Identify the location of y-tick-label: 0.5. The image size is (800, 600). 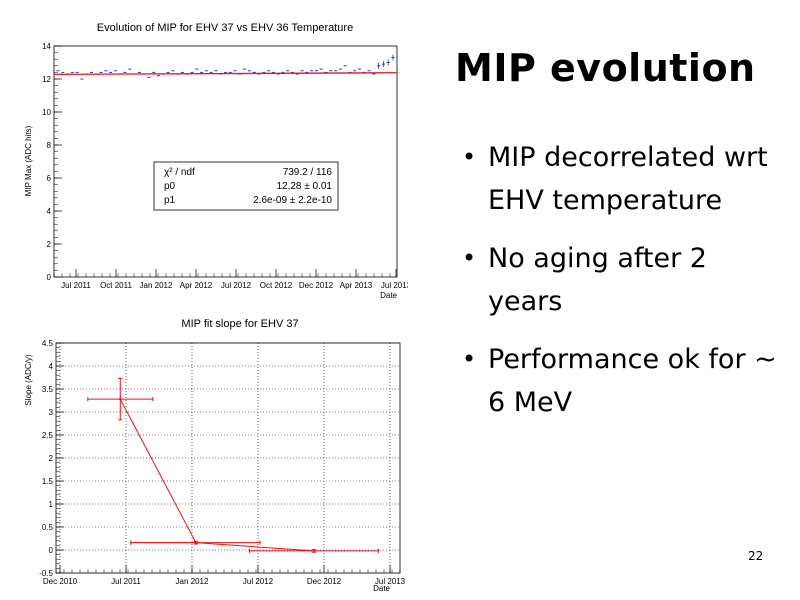
(48, 527).